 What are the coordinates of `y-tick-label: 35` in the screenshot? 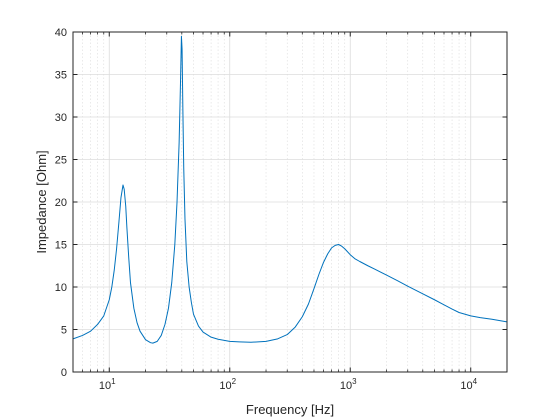 It's located at (61, 76).